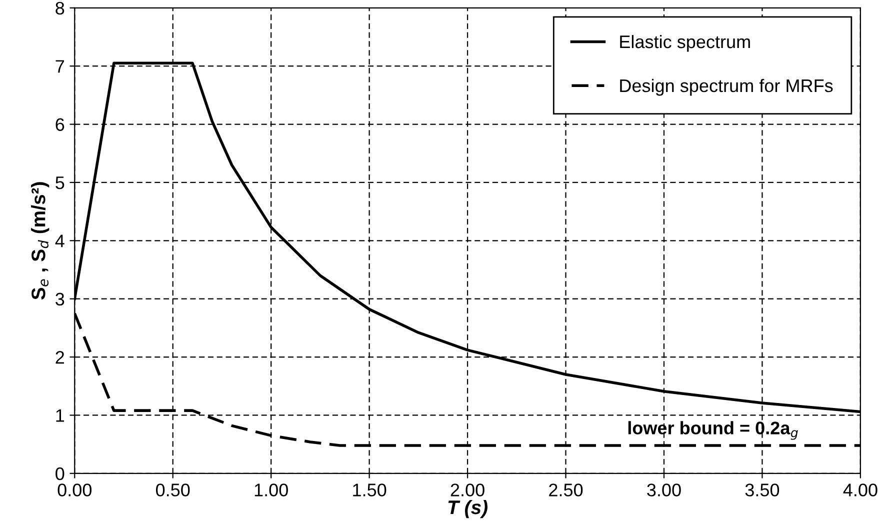  What do you see at coordinates (60, 357) in the screenshot?
I see `y-tick-label: 2` at bounding box center [60, 357].